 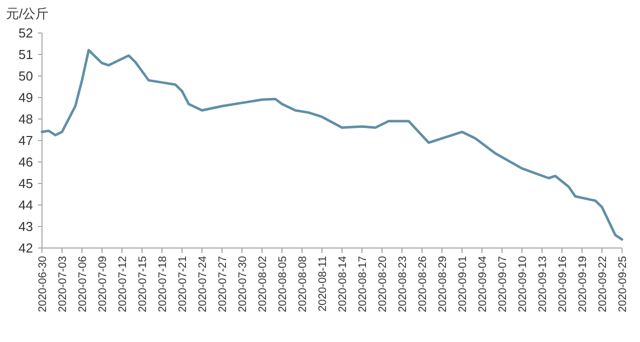 What do you see at coordinates (162, 284) in the screenshot?
I see `x-tick-label: 2020-07-18` at bounding box center [162, 284].